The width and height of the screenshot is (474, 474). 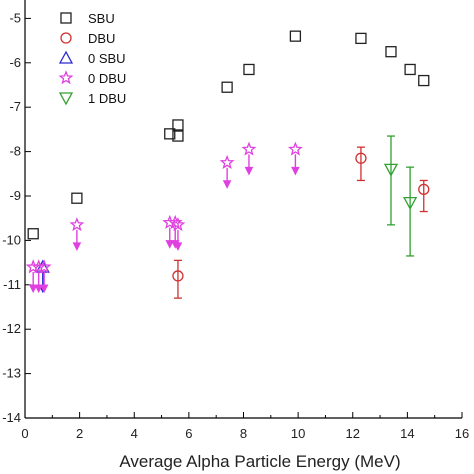 I want to click on legend-label-dbu: DBU, so click(x=101, y=38).